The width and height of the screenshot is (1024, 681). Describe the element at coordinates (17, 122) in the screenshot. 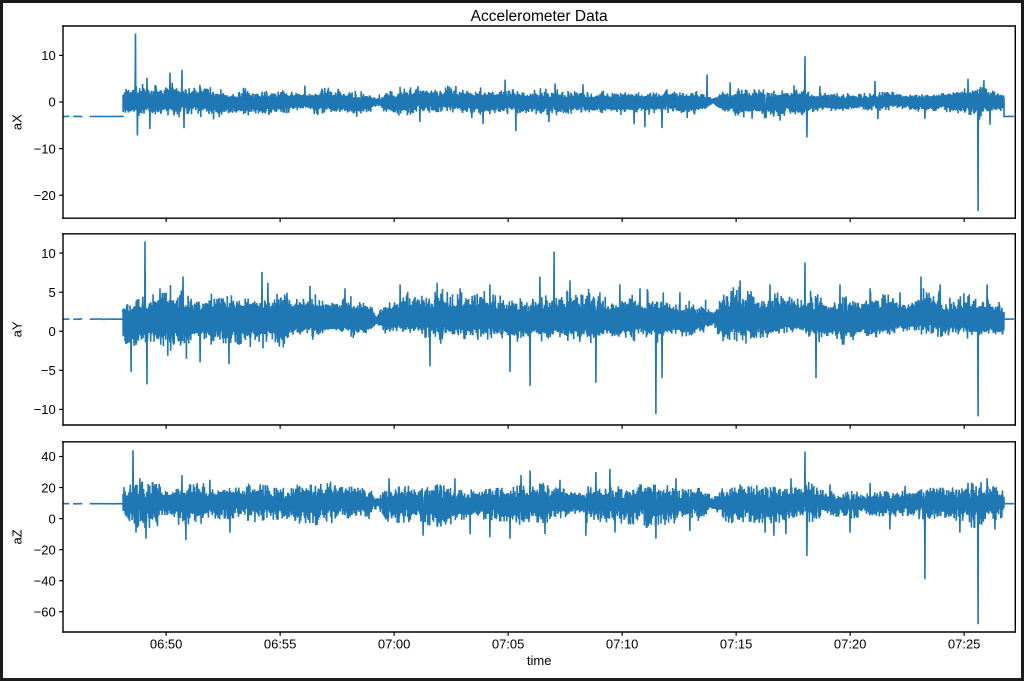

I see `svg-text: aX` at that location.